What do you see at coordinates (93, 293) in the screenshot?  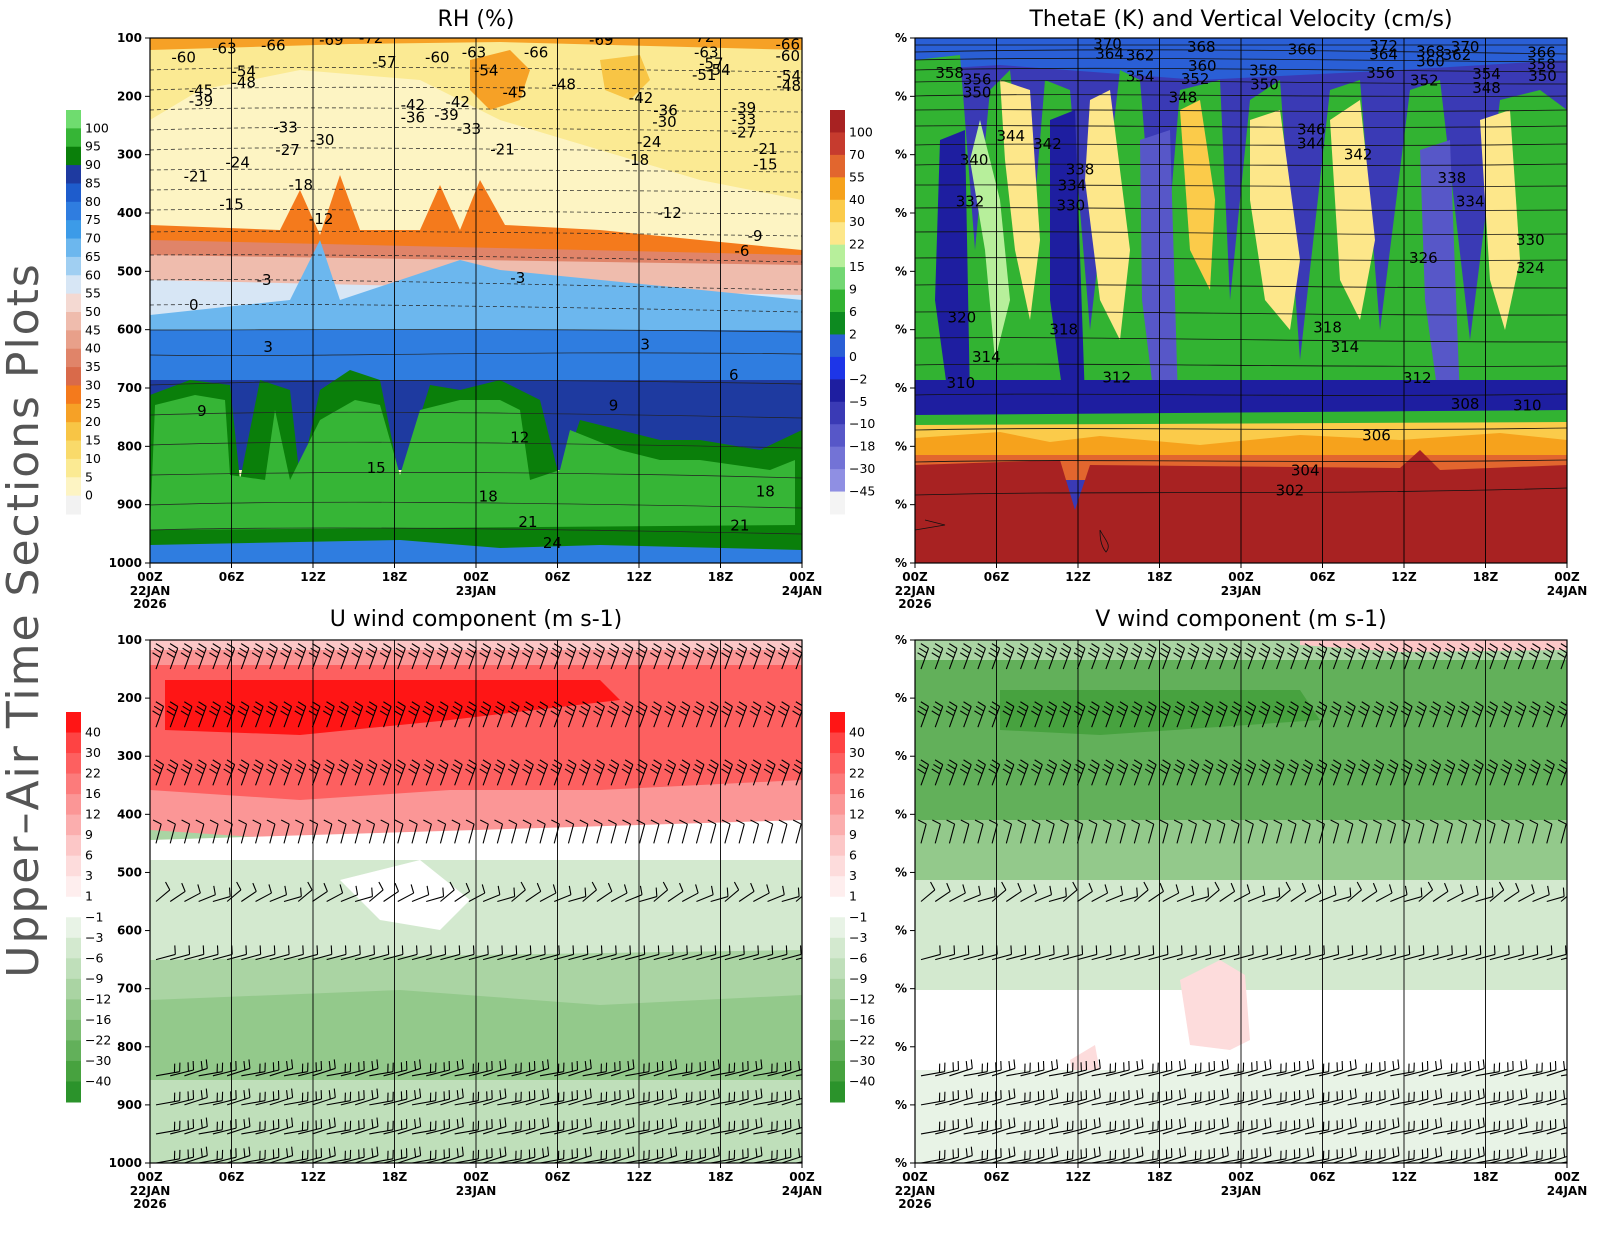 I see `colorbar-label: 55` at bounding box center [93, 293].